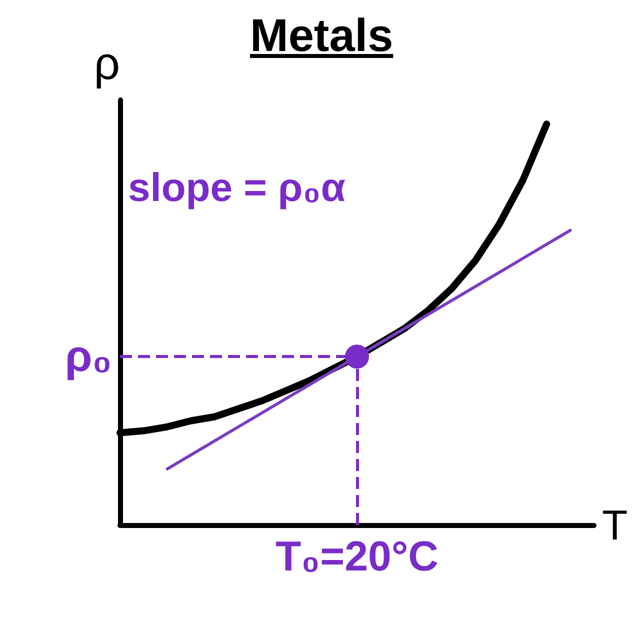 The height and width of the screenshot is (632, 641). I want to click on chart-title: Metals, so click(322, 35).